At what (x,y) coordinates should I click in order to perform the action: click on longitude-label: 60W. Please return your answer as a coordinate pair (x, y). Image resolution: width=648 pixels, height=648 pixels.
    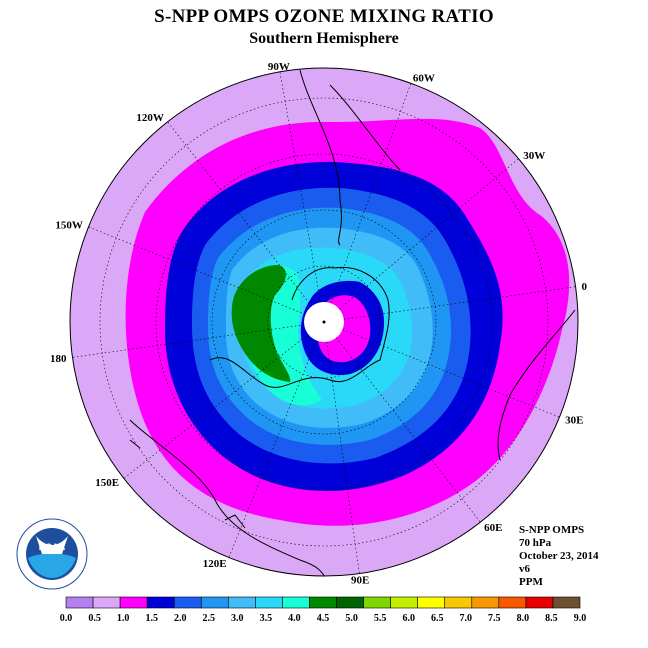
    Looking at the image, I should click on (424, 79).